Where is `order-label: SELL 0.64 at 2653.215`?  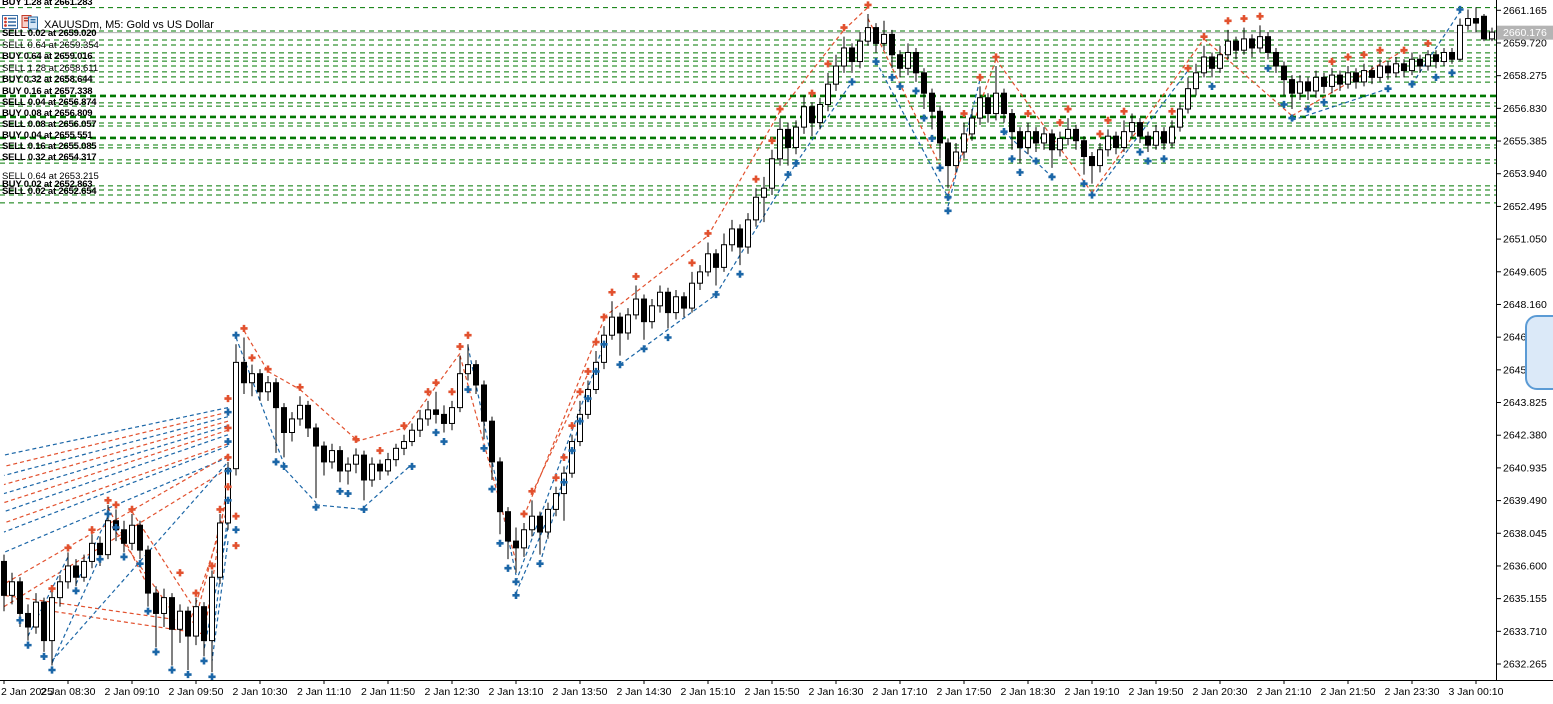 order-label: SELL 0.64 at 2653.215 is located at coordinates (50, 176).